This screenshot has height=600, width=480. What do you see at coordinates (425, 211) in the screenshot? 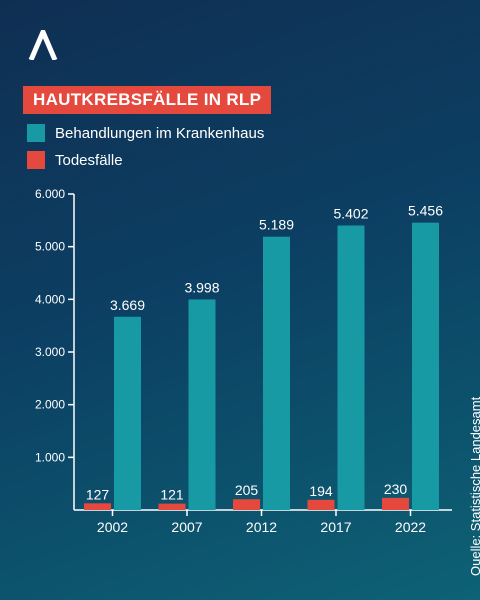
I see `data-label-behandlungen: 5.456` at bounding box center [425, 211].